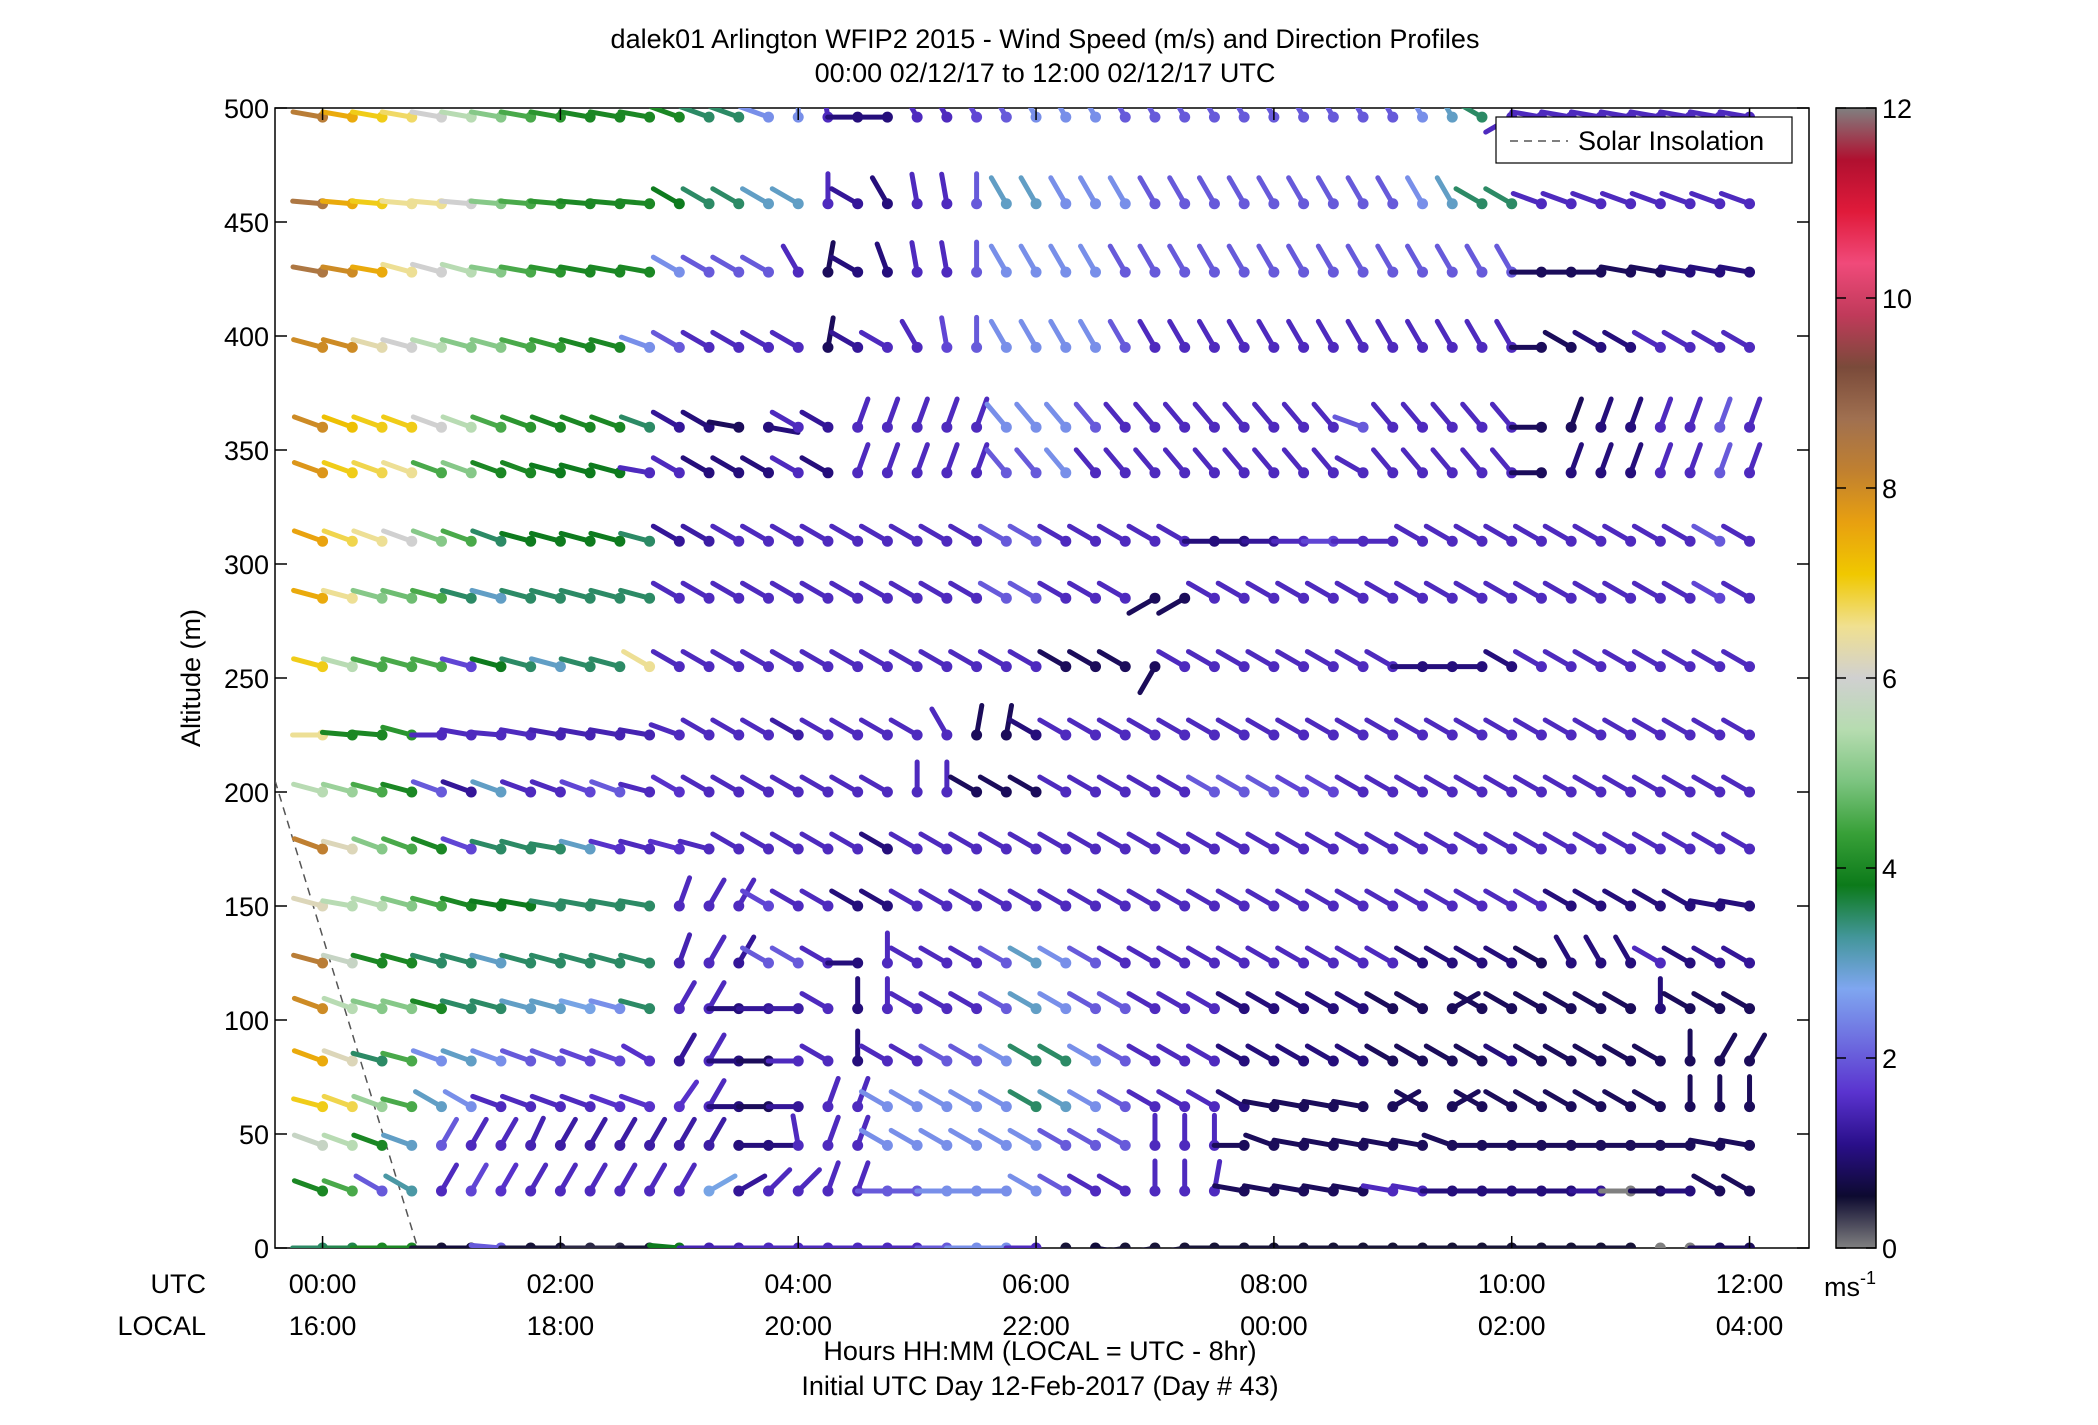 The image size is (2098, 1425). I want to click on x-tick-label-utc: 06:00, so click(1036, 1284).